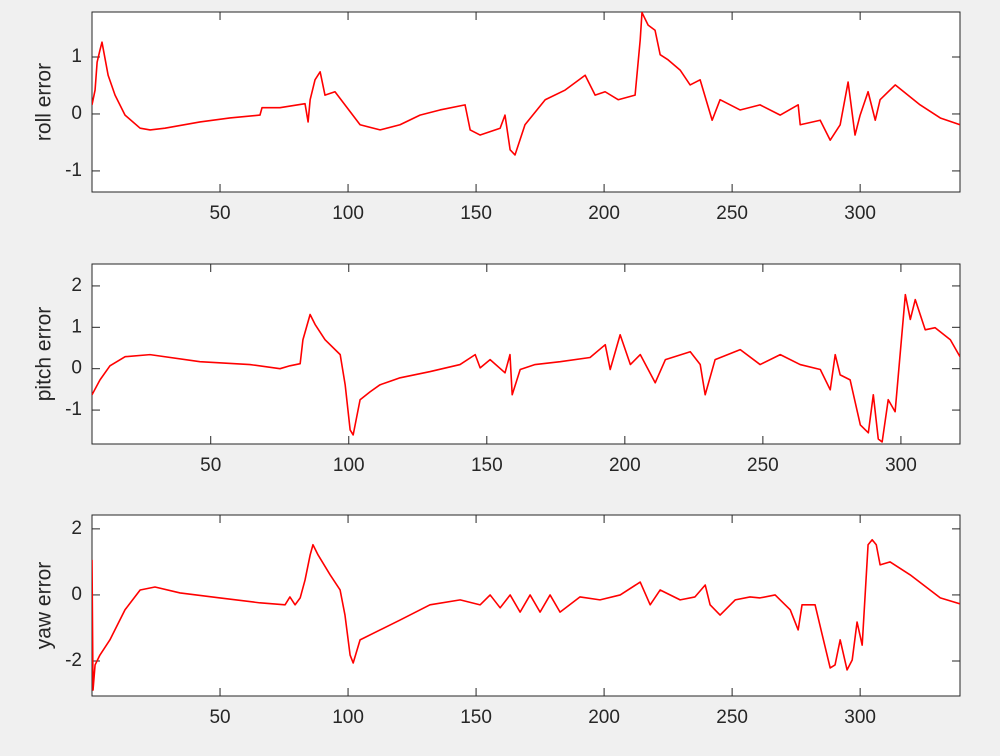  I want to click on y-axis-label: yaw error, so click(44, 606).